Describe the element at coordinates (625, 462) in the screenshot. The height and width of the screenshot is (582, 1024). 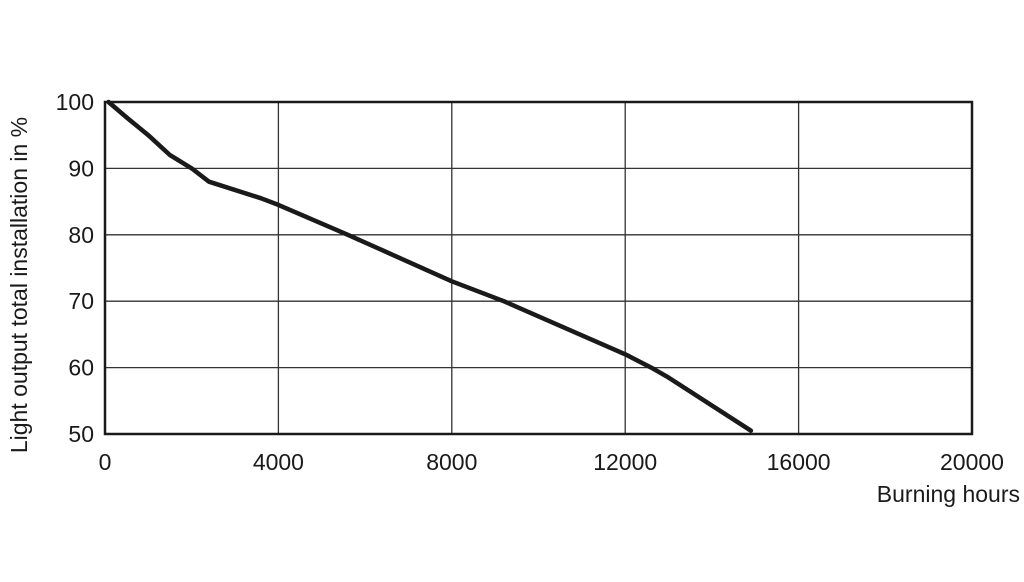
I see `x-tick-label: 12000` at that location.